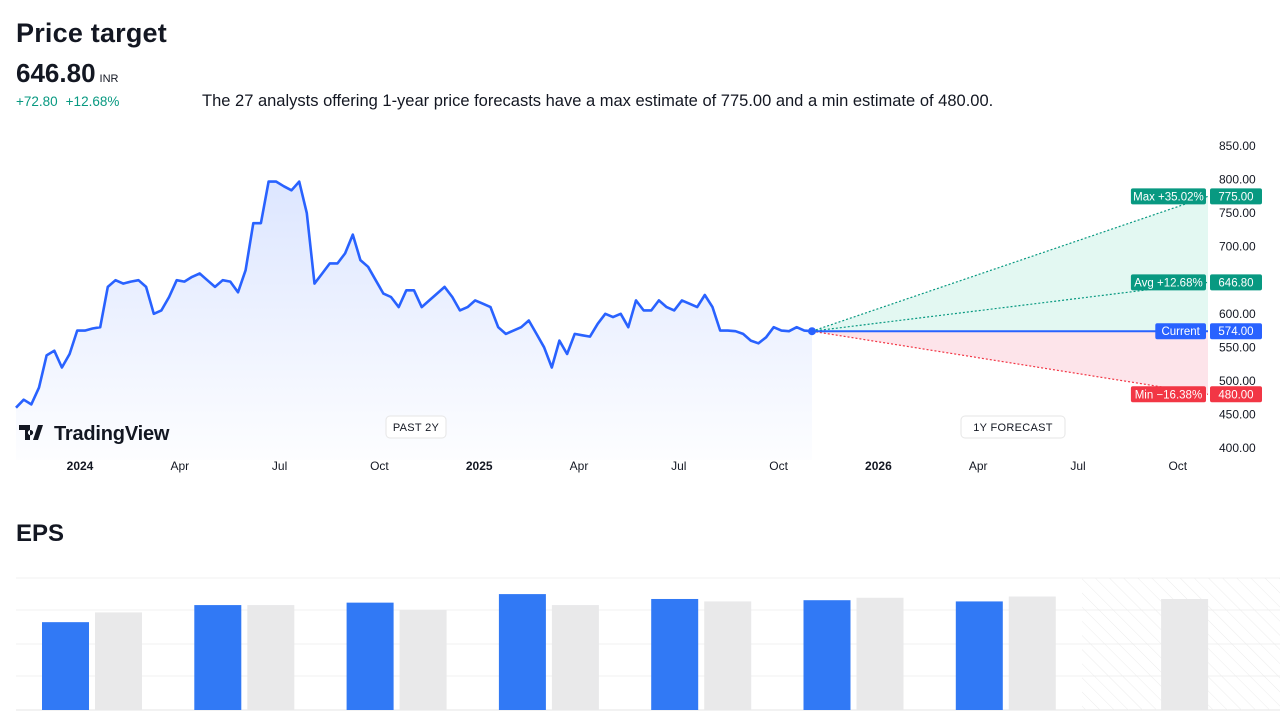  What do you see at coordinates (479, 466) in the screenshot?
I see `x-tick-label: 2025` at bounding box center [479, 466].